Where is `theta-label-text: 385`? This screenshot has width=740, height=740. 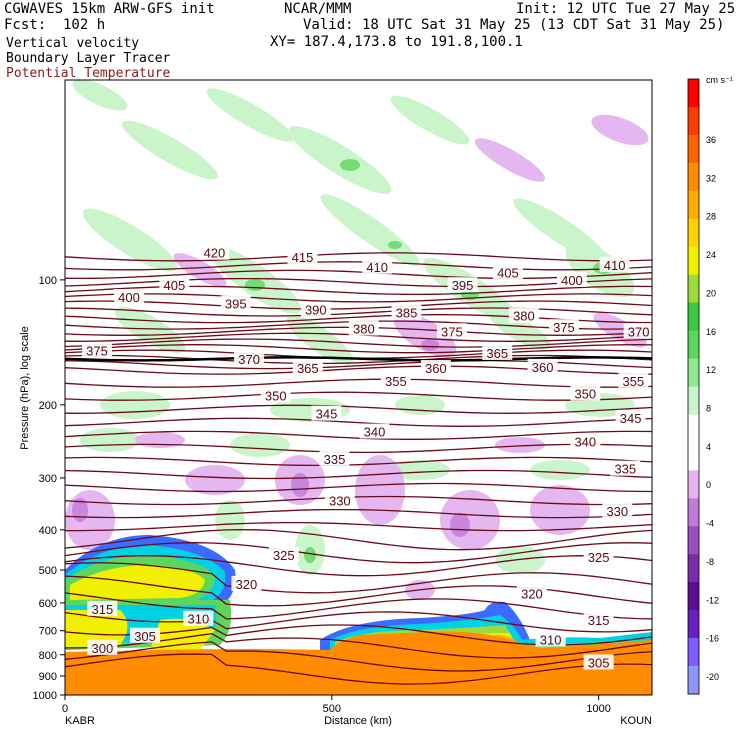 theta-label-text: 385 is located at coordinates (407, 313).